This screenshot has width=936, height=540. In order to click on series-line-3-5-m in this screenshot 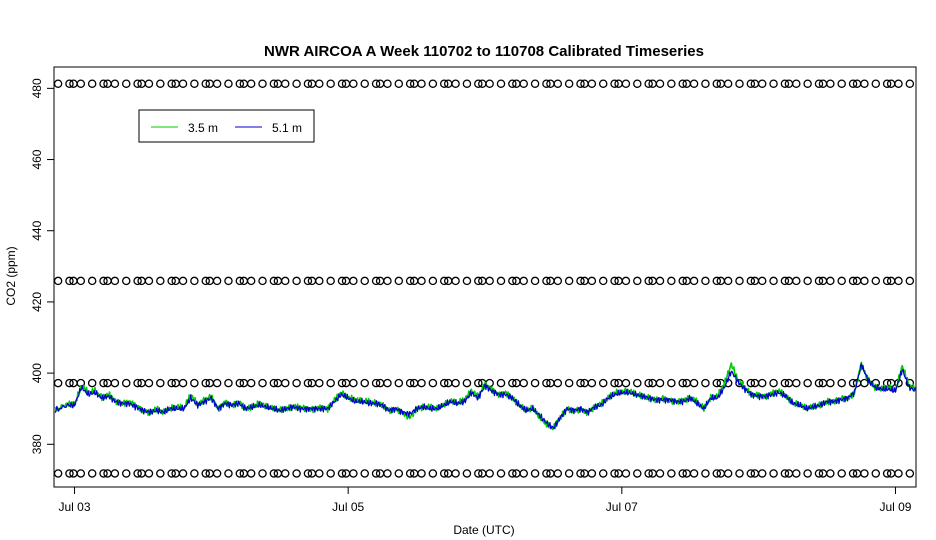, I will do `click(485, 396)`.